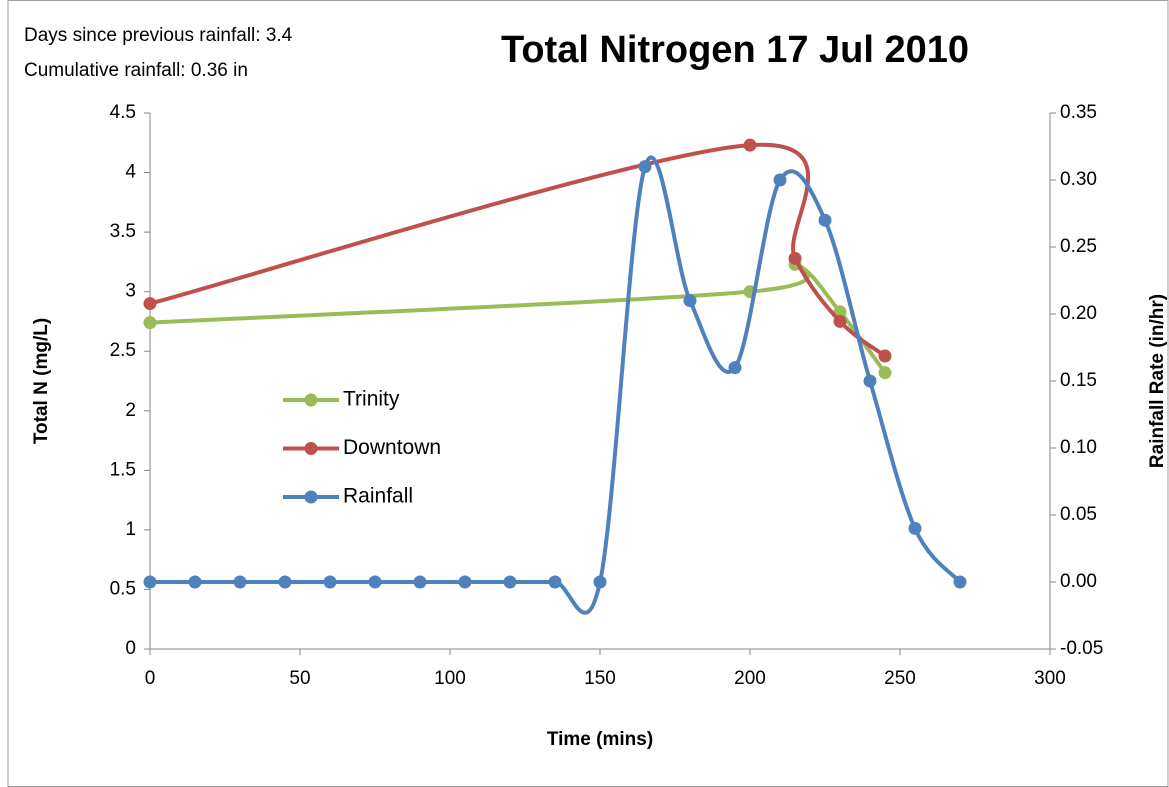 This screenshot has height=787, width=1169. Describe the element at coordinates (600, 739) in the screenshot. I see `x-axis-label: Time (mins)` at that location.